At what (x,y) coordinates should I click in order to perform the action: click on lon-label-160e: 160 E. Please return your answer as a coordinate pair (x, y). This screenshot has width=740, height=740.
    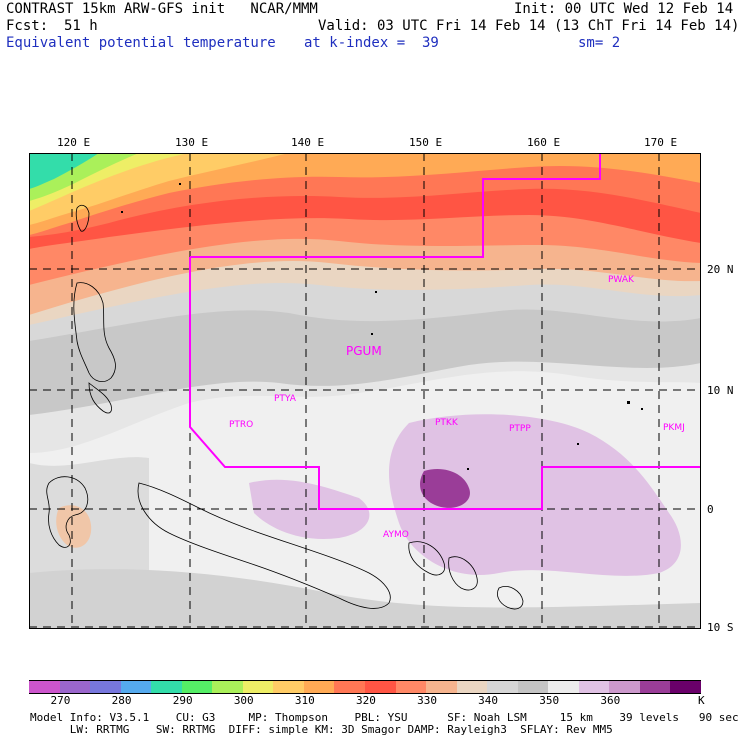
    Looking at the image, I should click on (544, 142).